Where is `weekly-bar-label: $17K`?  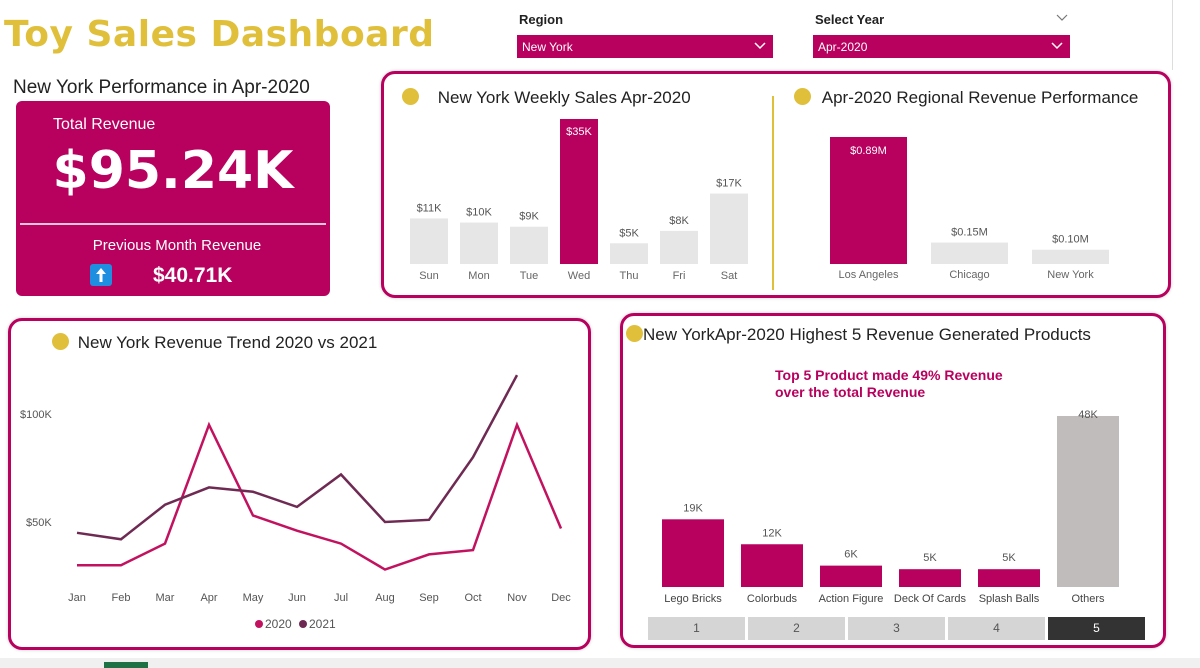
weekly-bar-label: $17K is located at coordinates (729, 184).